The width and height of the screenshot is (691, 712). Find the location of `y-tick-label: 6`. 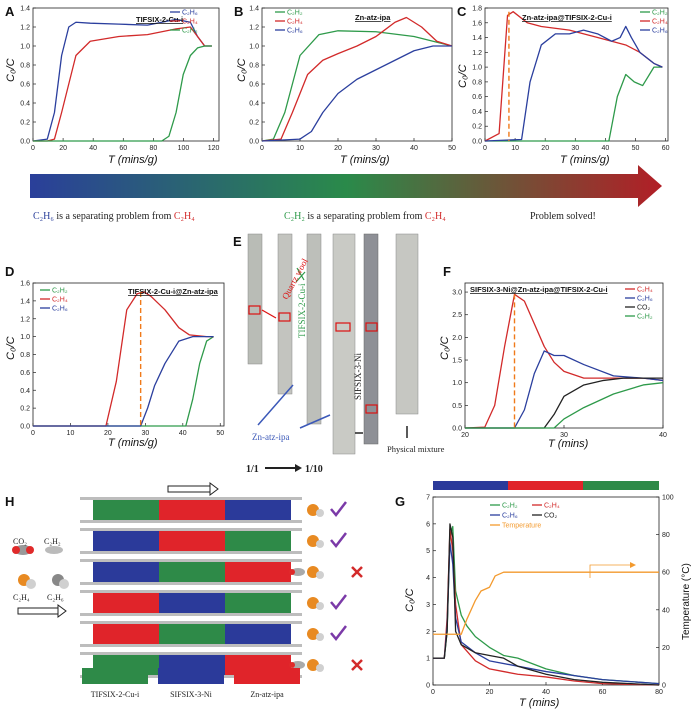

y-tick-label: 6 is located at coordinates (428, 524).